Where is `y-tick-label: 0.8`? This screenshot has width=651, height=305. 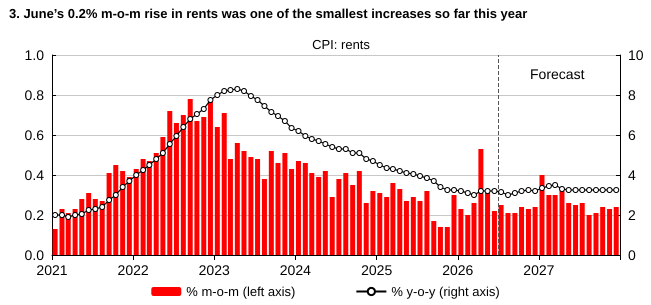
y-tick-label: 0.8 is located at coordinates (34, 95).